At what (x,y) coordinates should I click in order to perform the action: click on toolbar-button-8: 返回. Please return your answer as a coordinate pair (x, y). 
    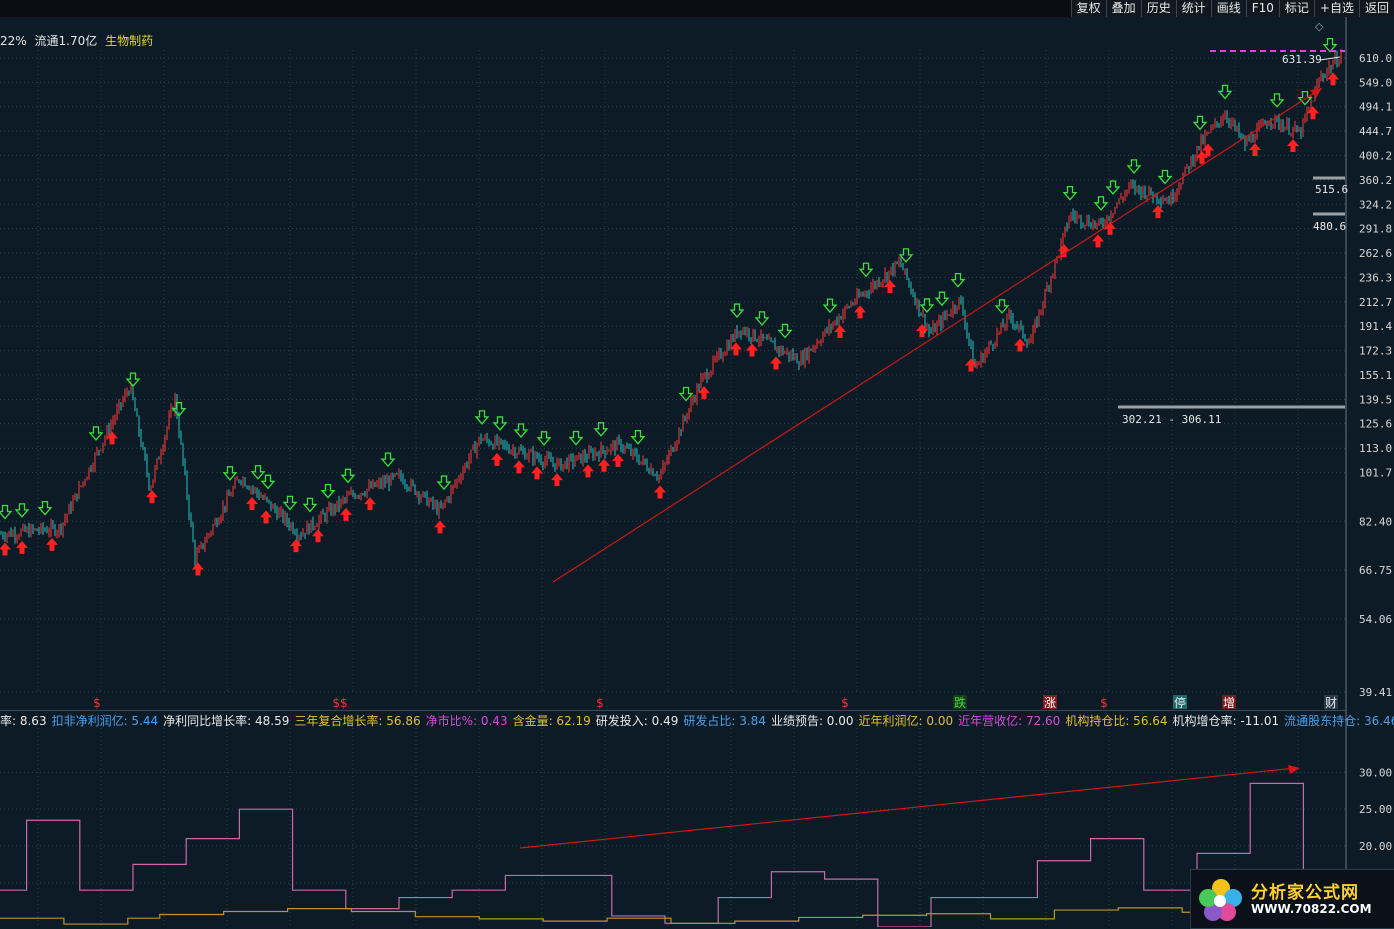
    Looking at the image, I should click on (1376, 8).